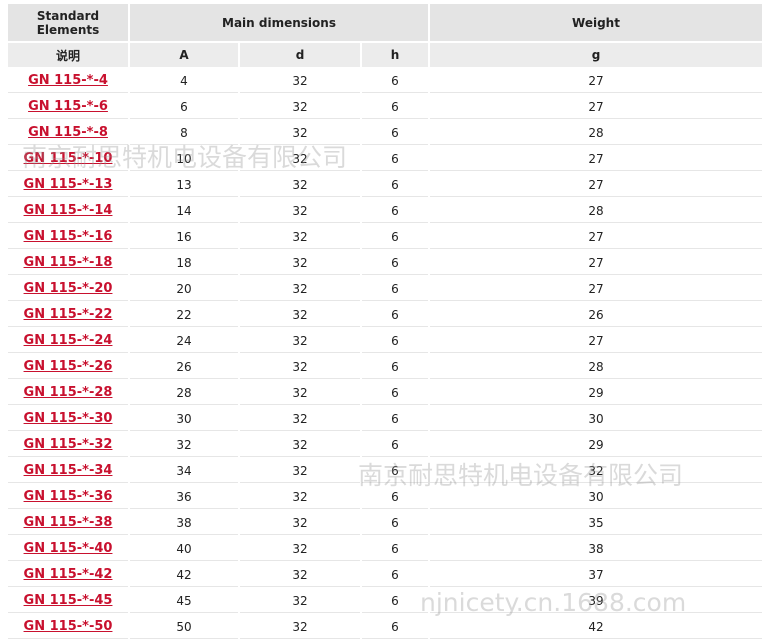 Image resolution: width=764 pixels, height=641 pixels. Describe the element at coordinates (596, 575) in the screenshot. I see `cell: 37` at that location.